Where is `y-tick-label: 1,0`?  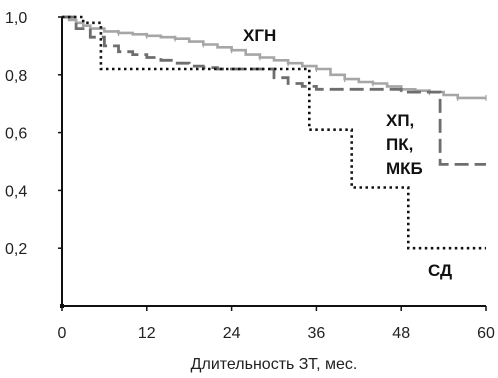
y-tick-label: 1,0 is located at coordinates (16, 18).